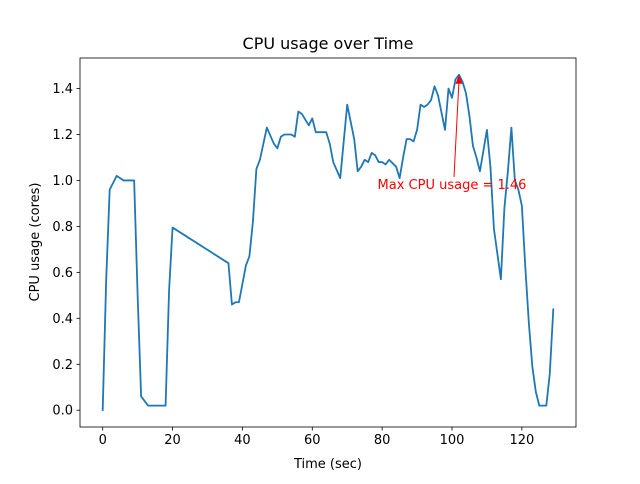  I want to click on y-tick-label: 0.4, so click(62, 319).